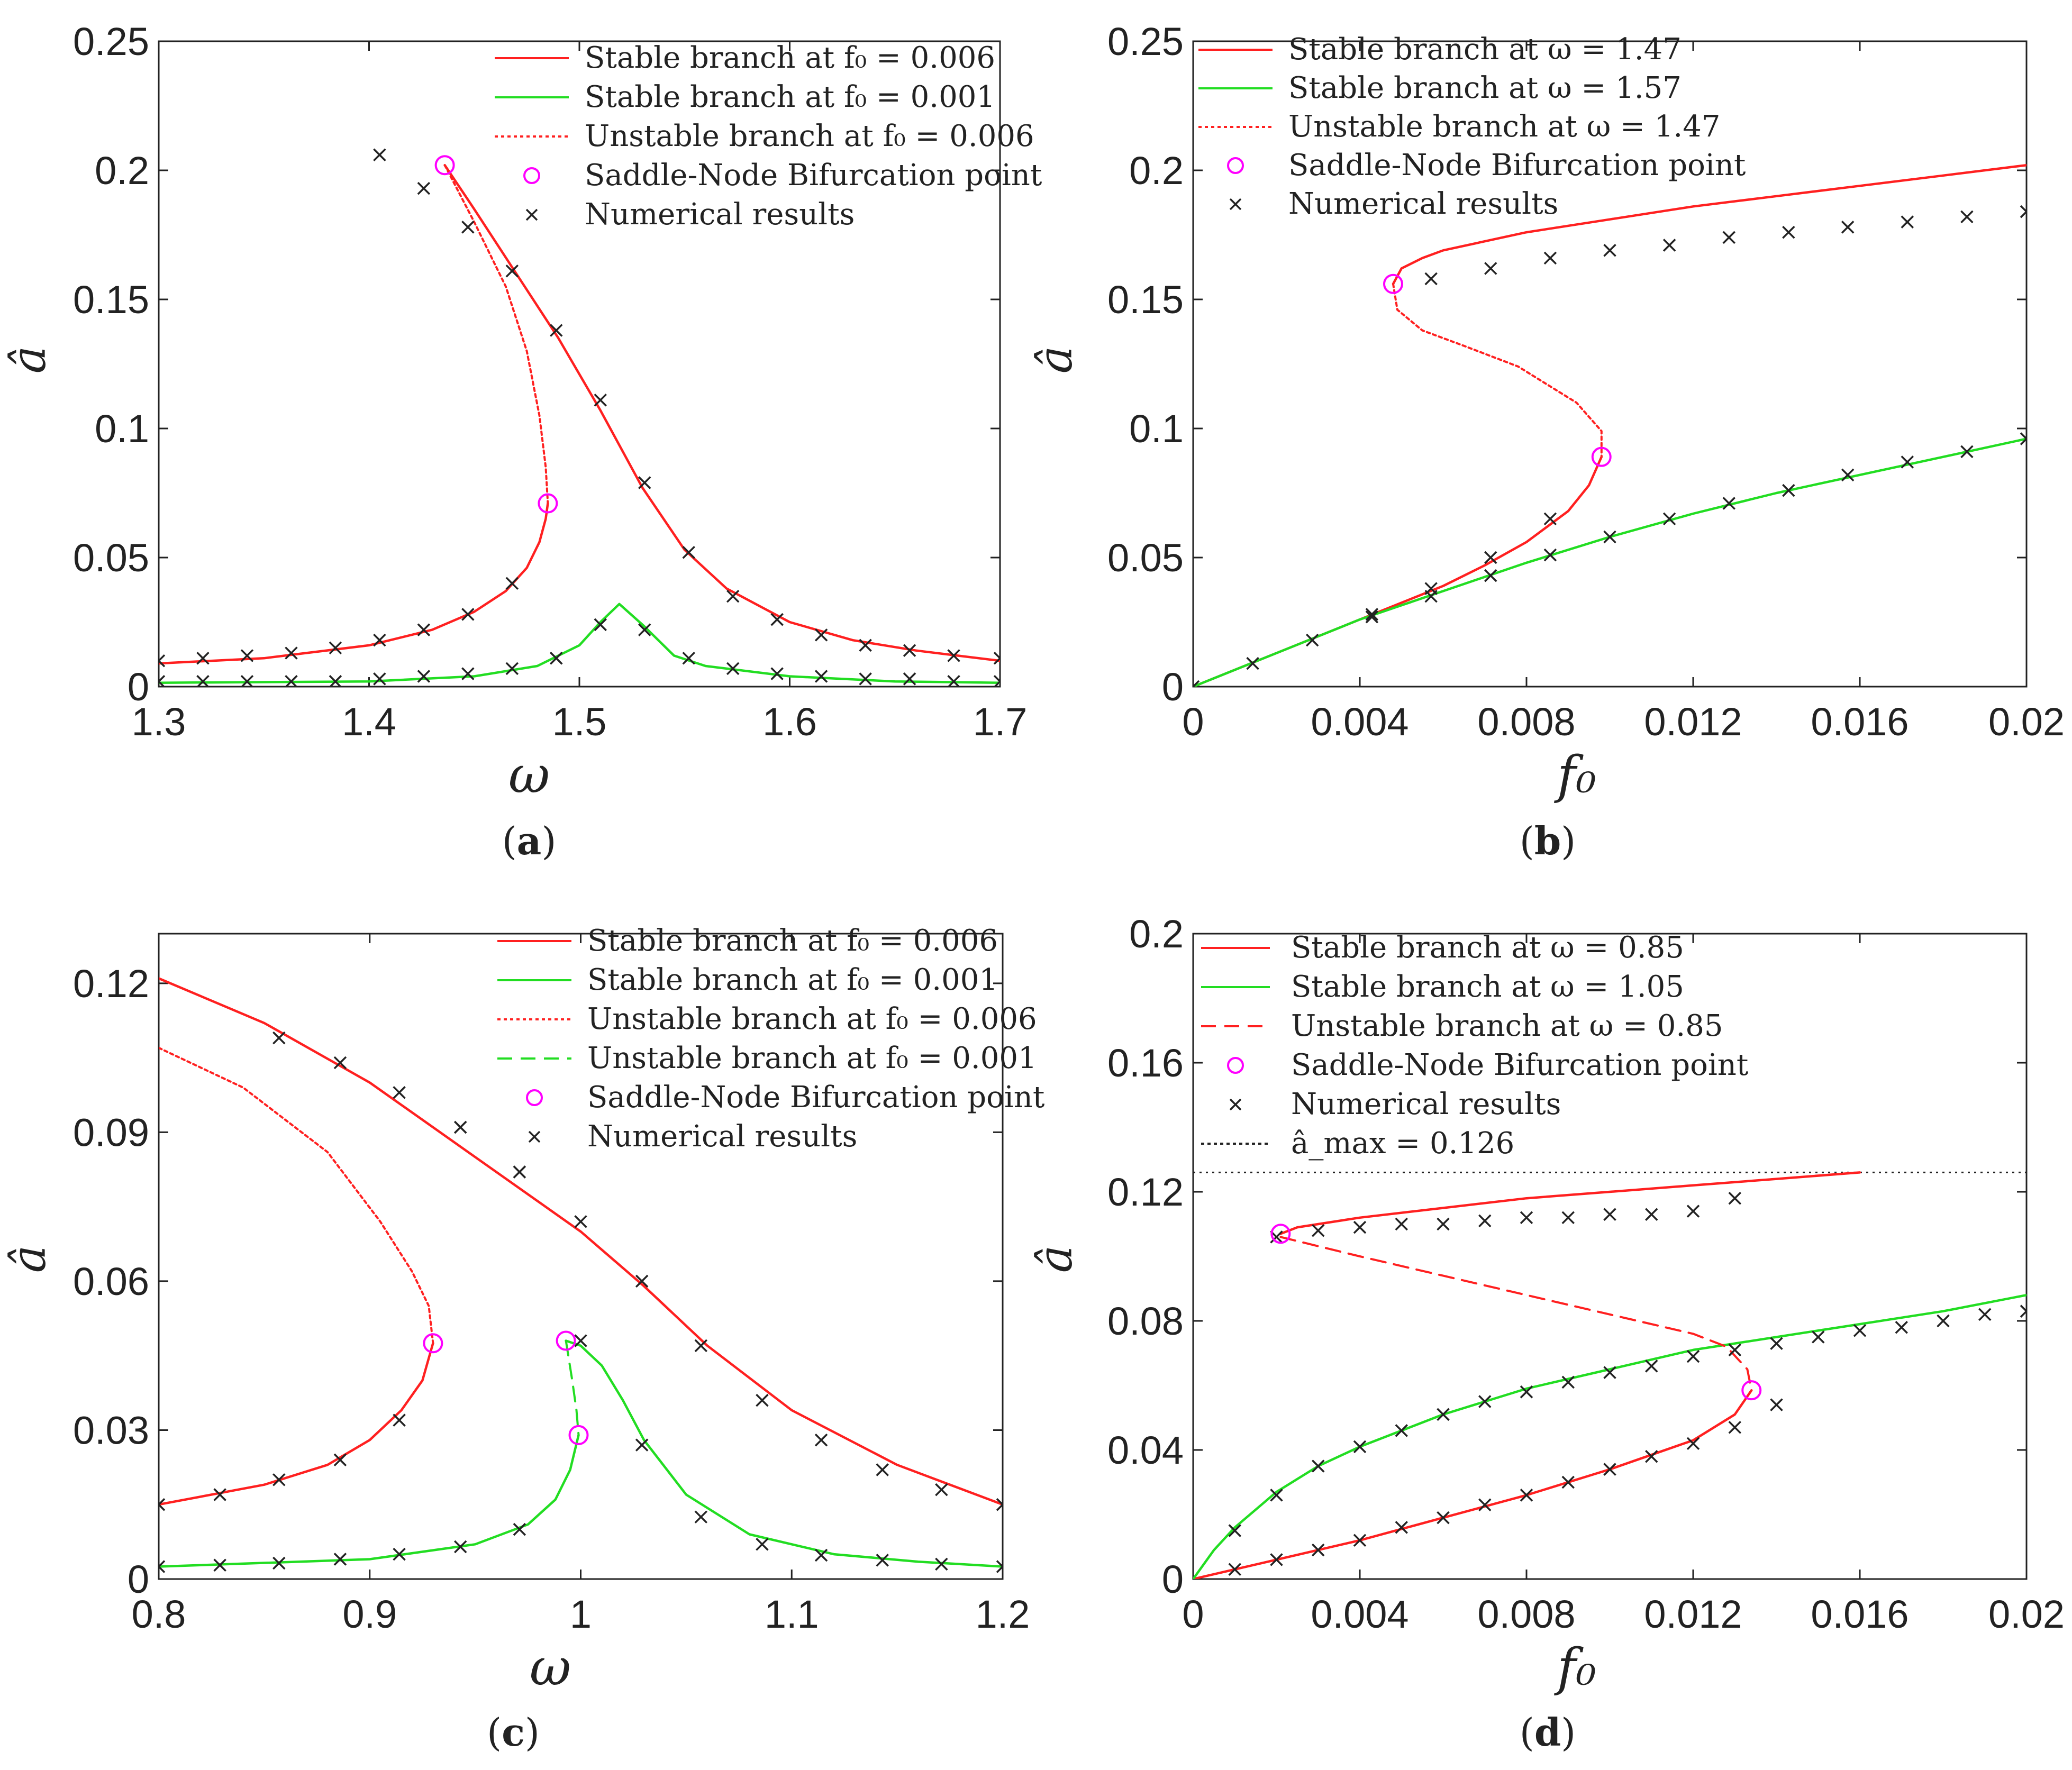 Image resolution: width=2072 pixels, height=1770 pixels. I want to click on legend-label: â_max = 0.126, so click(1402, 1143).